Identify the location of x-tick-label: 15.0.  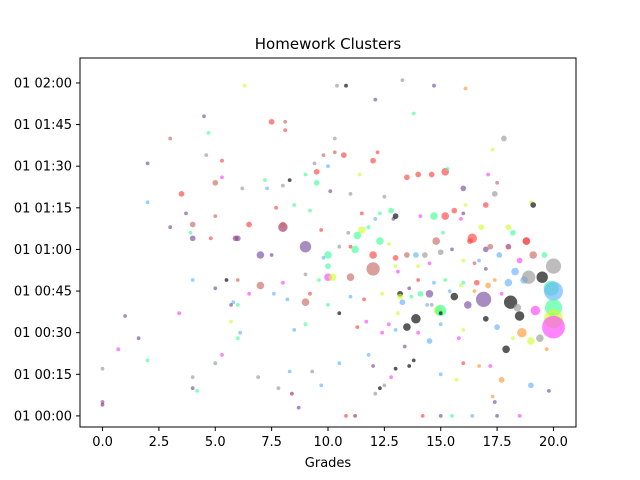
(440, 442).